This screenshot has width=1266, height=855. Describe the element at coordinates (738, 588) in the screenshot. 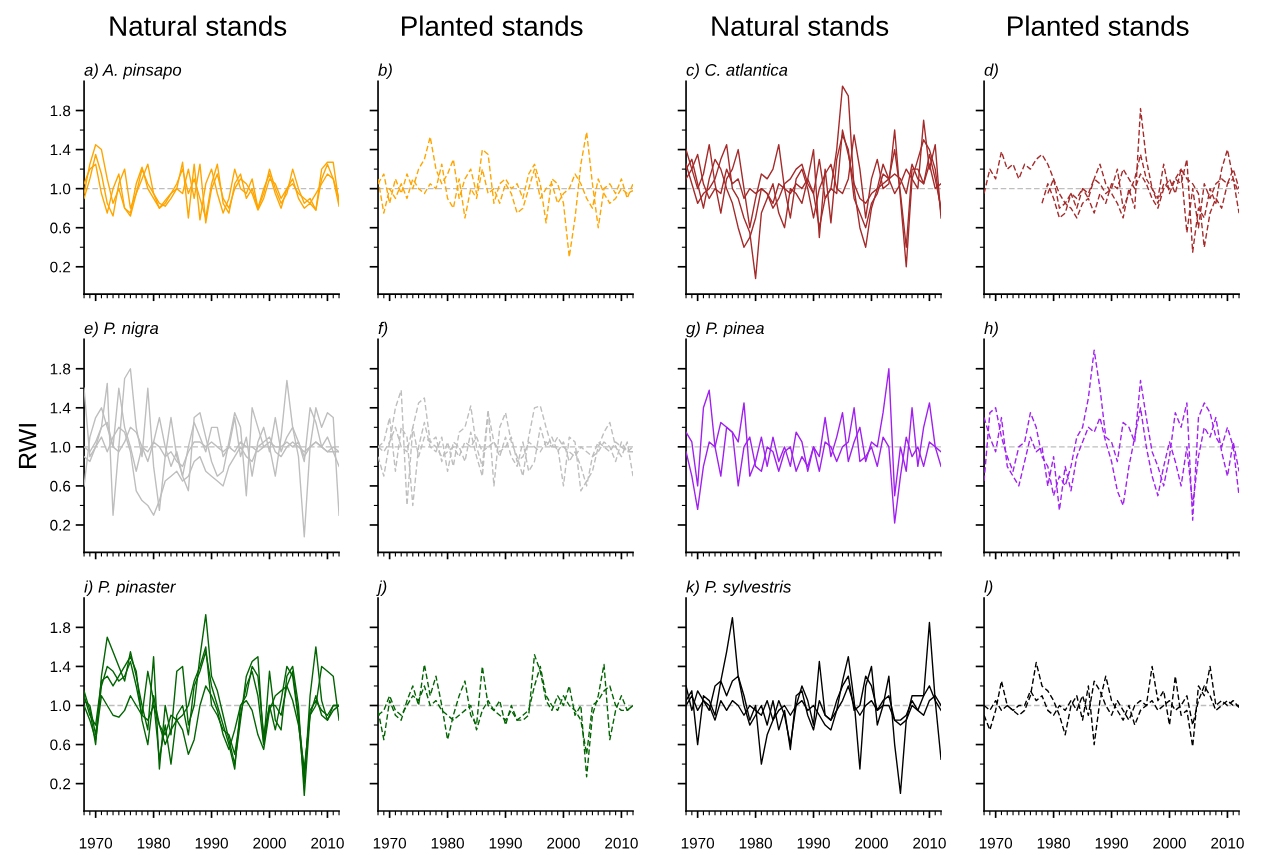

I see `chart-title: k) P. sylvestris` at that location.